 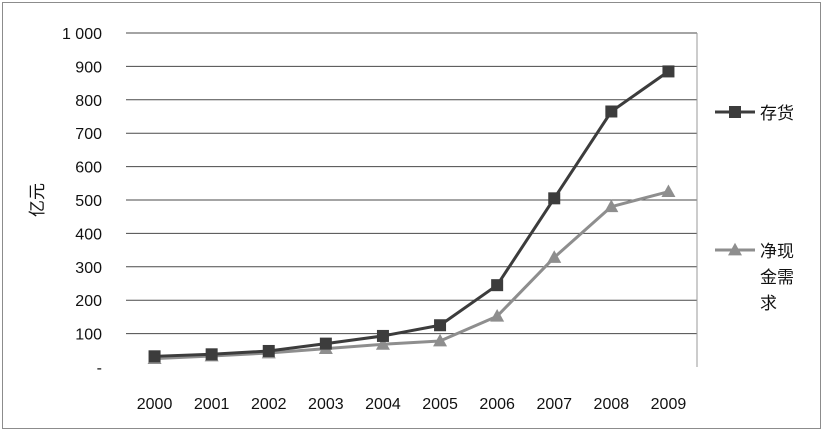 I want to click on y-tick-label: 800, so click(x=88, y=101).